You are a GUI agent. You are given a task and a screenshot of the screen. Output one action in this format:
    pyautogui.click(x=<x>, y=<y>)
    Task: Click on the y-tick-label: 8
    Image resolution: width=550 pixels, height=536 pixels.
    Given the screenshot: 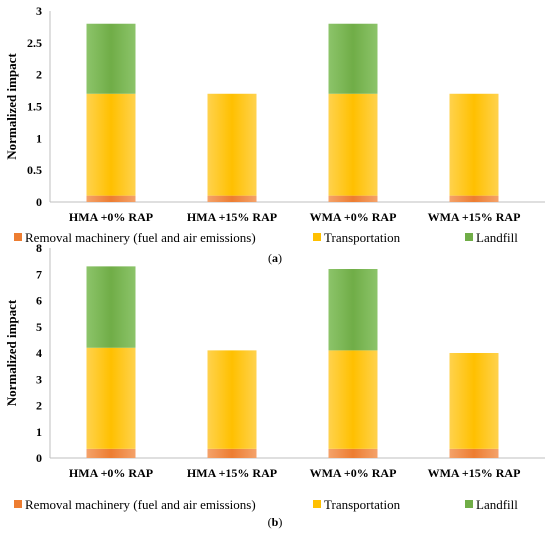 What is the action you would take?
    pyautogui.click(x=39, y=248)
    